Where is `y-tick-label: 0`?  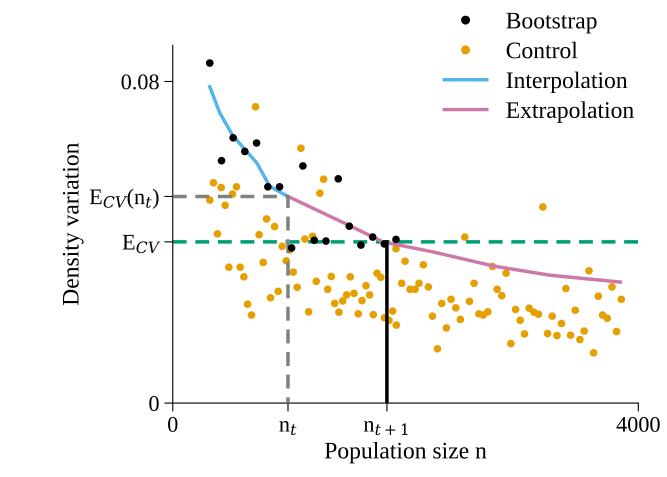 y-tick-label: 0 is located at coordinates (154, 403).